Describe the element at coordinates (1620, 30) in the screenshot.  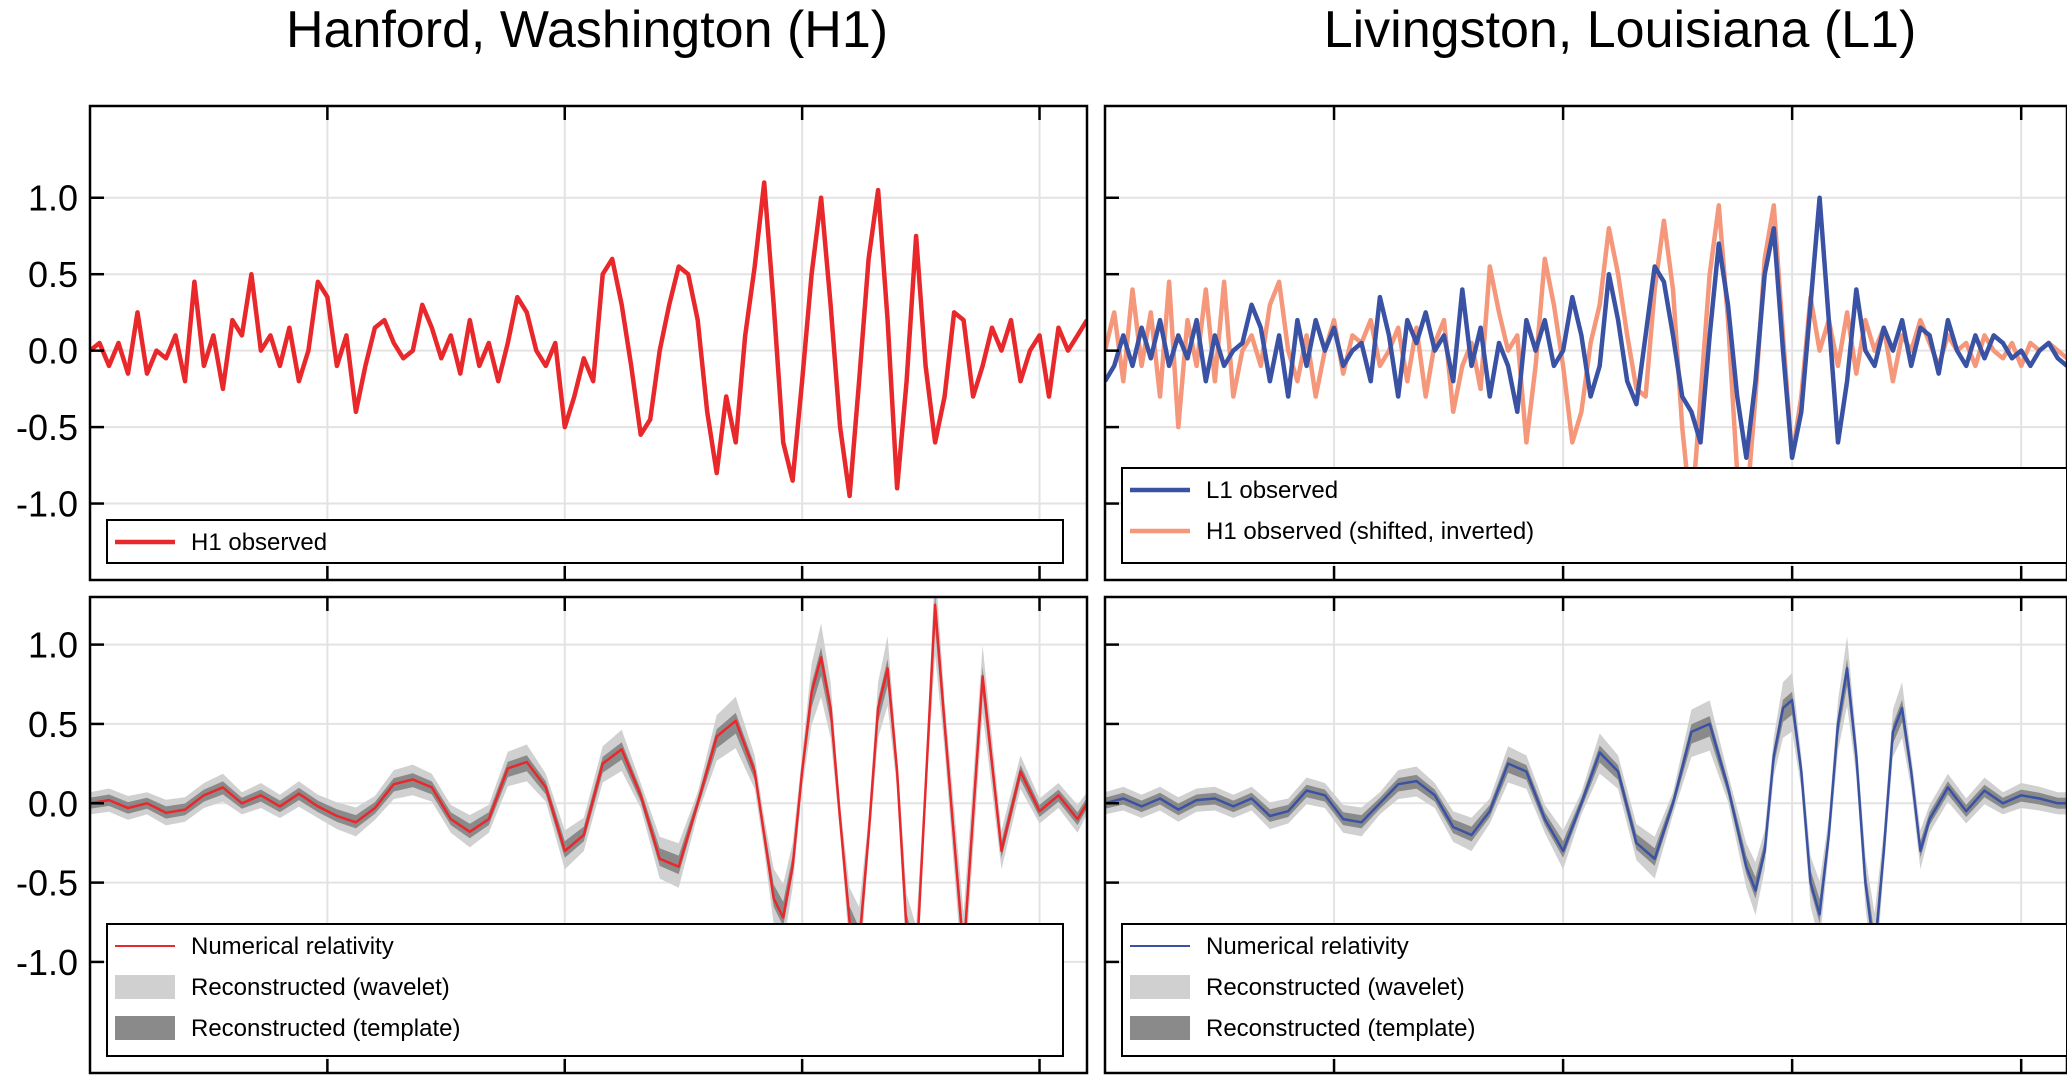
I see `title-l1: Livingston, Louisiana (L1)` at that location.